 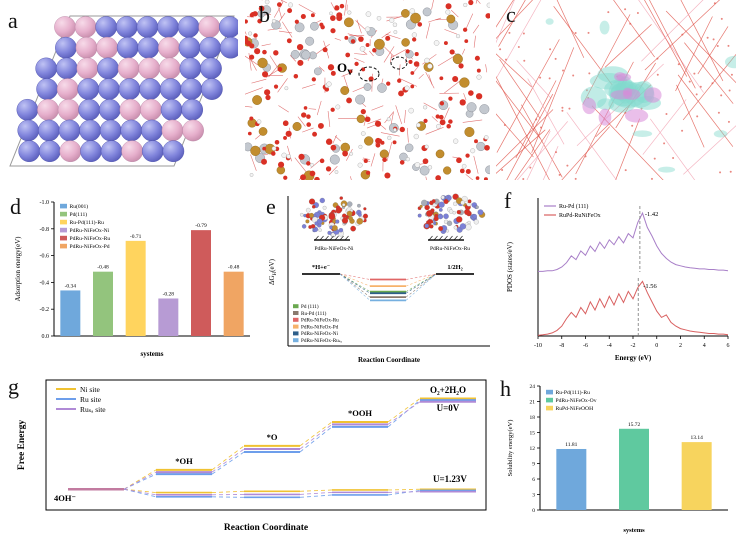 What do you see at coordinates (575, 409) in the screenshot?
I see `legend-label: RuPd-NiFeOOH` at bounding box center [575, 409].